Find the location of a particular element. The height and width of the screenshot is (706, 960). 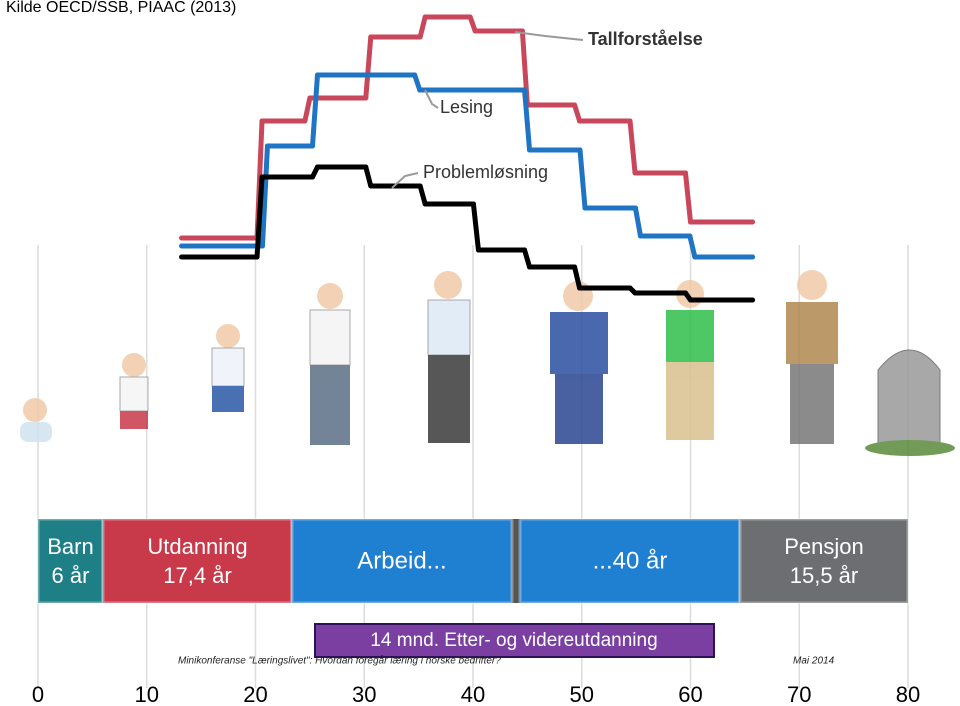

x-tick-label: 10 is located at coordinates (147, 694).